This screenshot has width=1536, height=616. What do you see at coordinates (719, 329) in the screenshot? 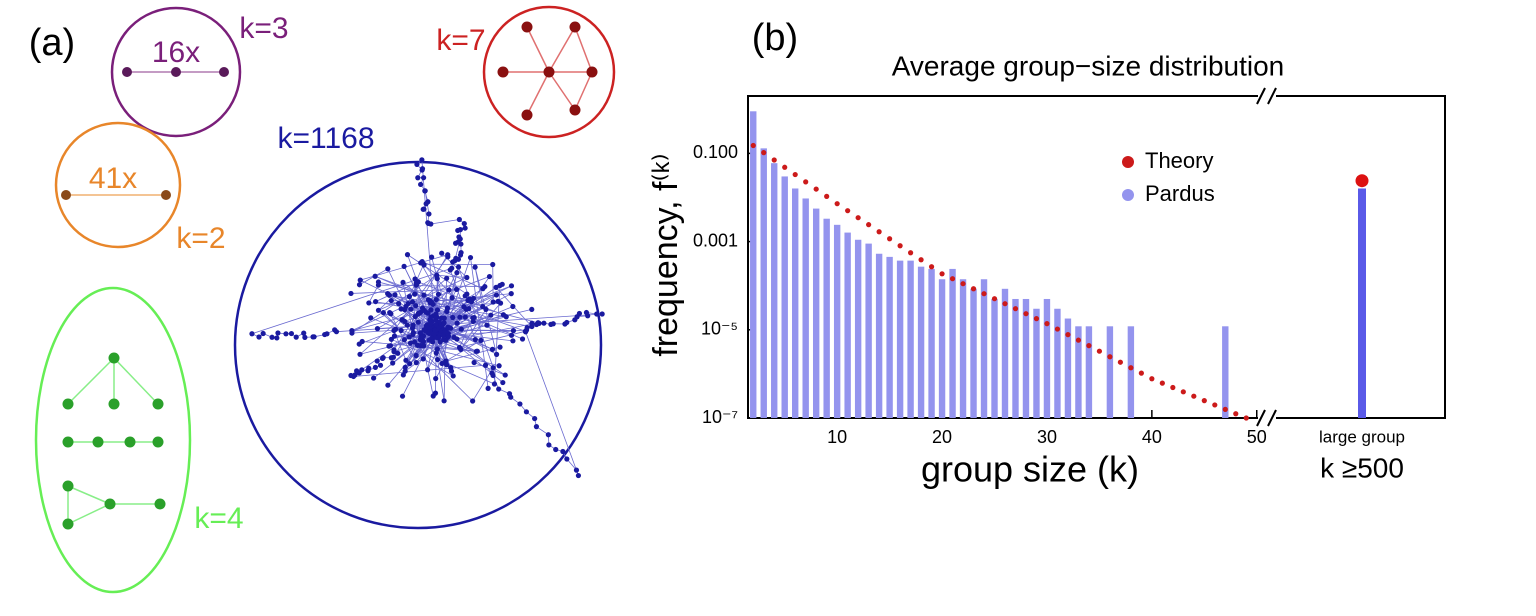
I see `y-tick-label: 10⁻⁵` at bounding box center [719, 329].